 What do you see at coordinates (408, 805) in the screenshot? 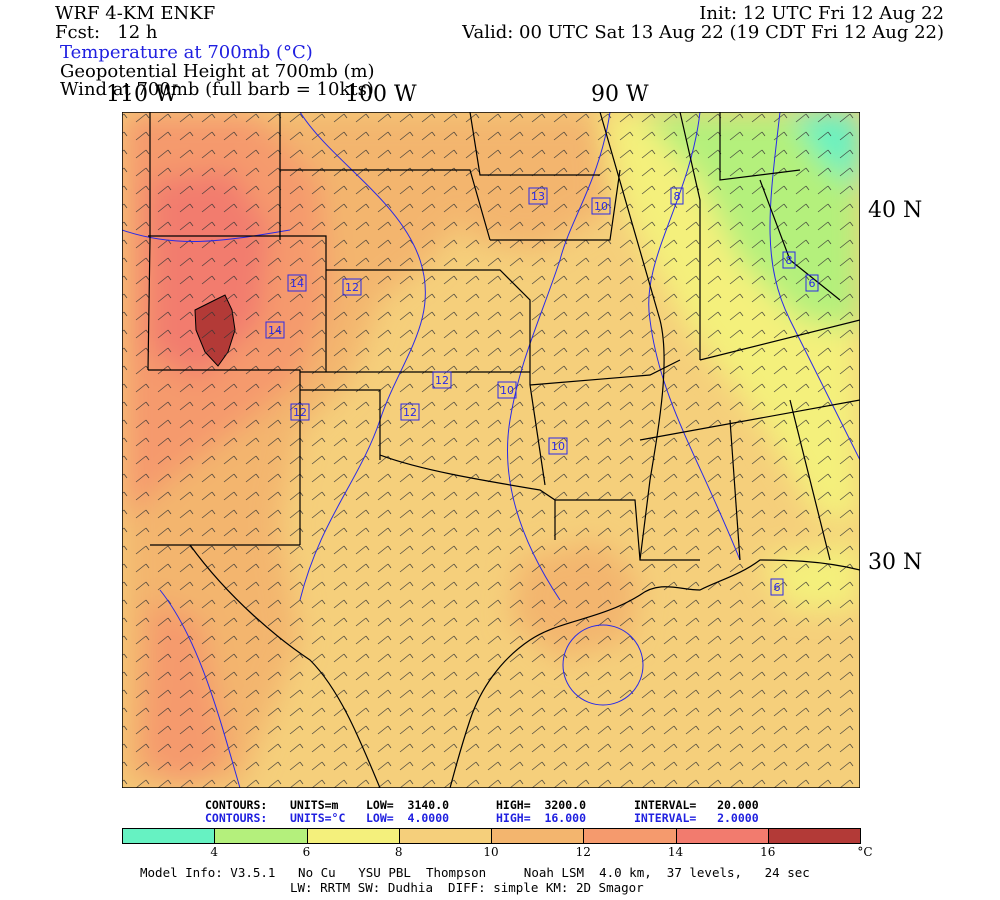
I see `height-contour-low: LOW= 3140.0` at bounding box center [408, 805].